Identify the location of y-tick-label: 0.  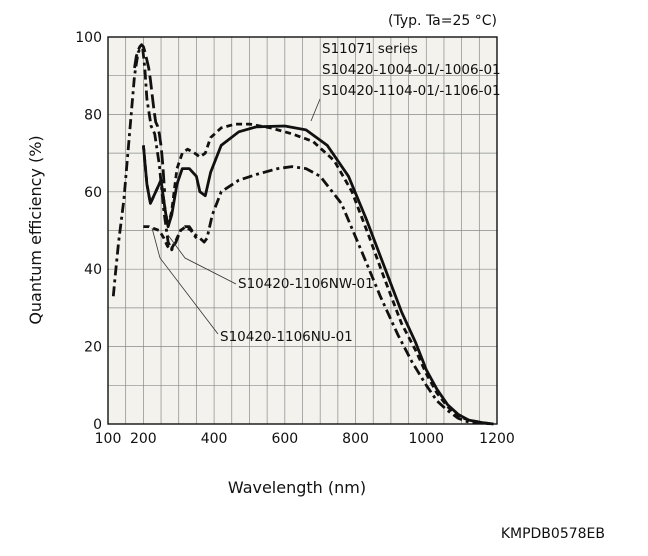
(97, 425).